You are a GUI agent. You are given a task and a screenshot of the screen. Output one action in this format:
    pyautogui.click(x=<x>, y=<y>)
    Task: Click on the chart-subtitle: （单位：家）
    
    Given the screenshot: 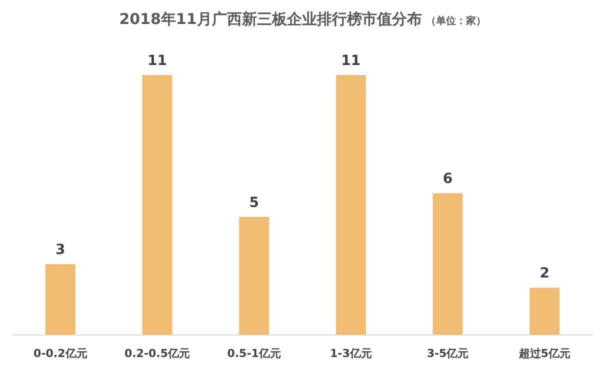 What is the action you would take?
    pyautogui.click(x=456, y=21)
    